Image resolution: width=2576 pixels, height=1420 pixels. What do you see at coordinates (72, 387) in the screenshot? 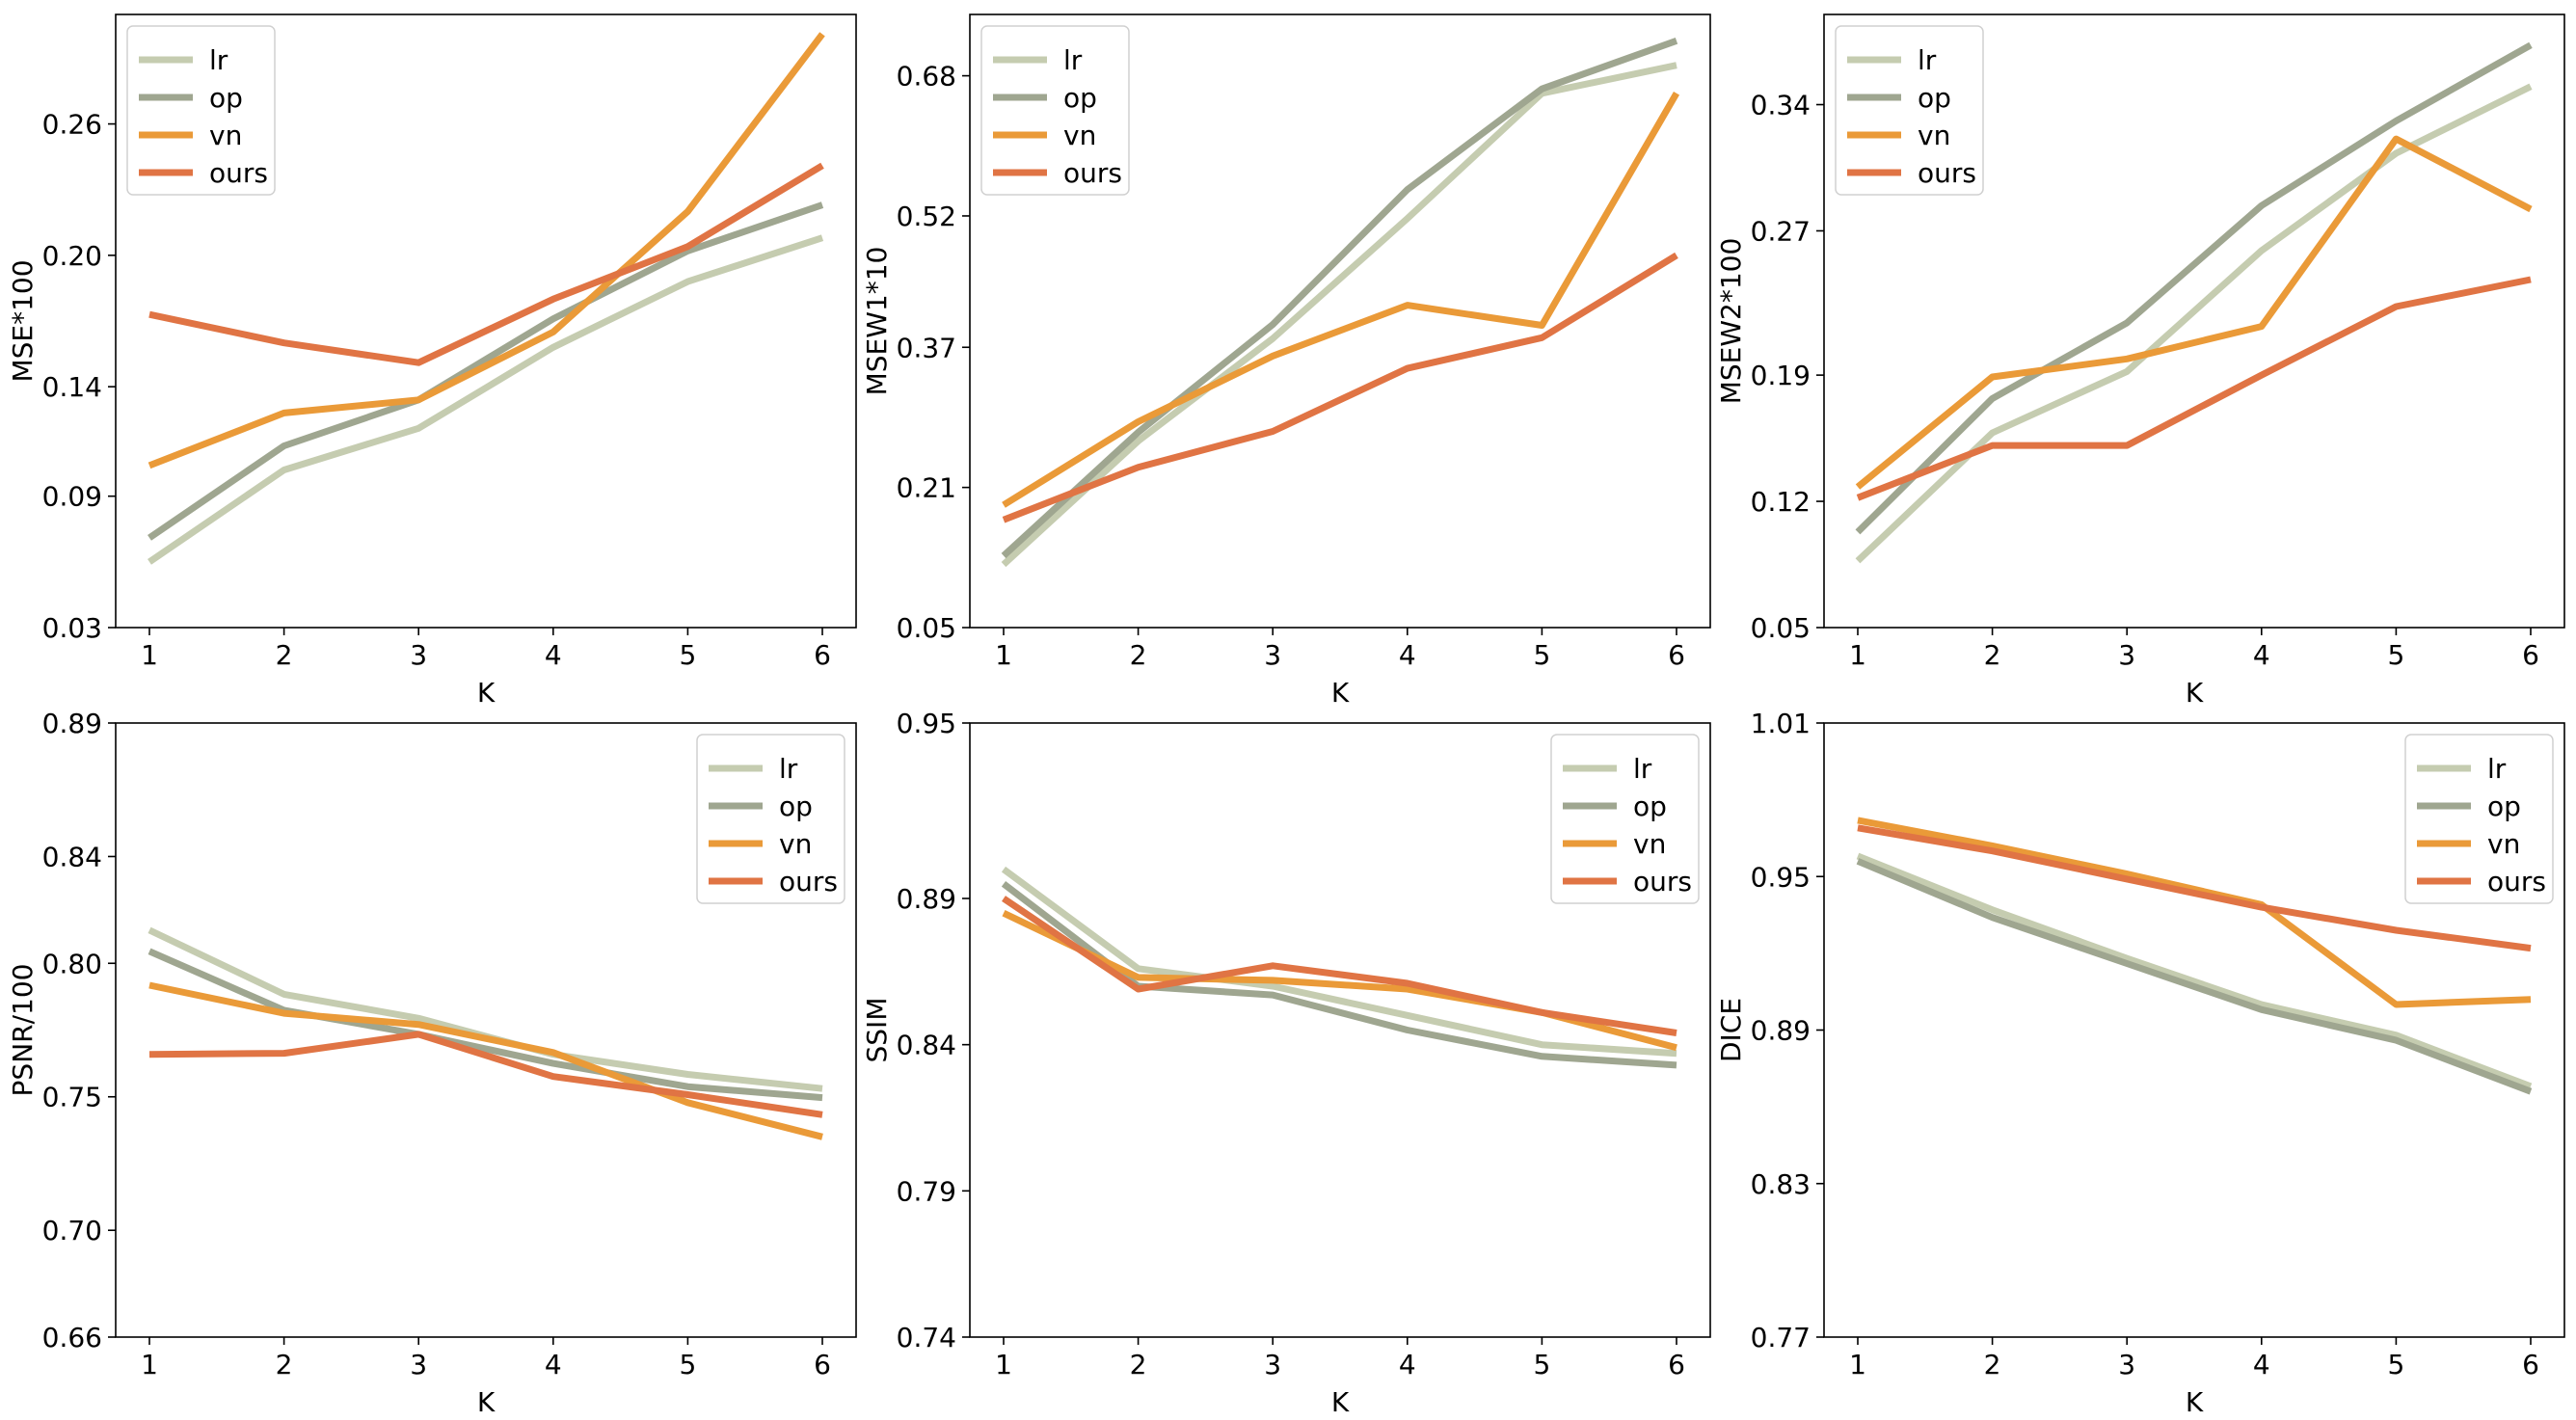
I see `y-tick-label: 0.14` at bounding box center [72, 387].